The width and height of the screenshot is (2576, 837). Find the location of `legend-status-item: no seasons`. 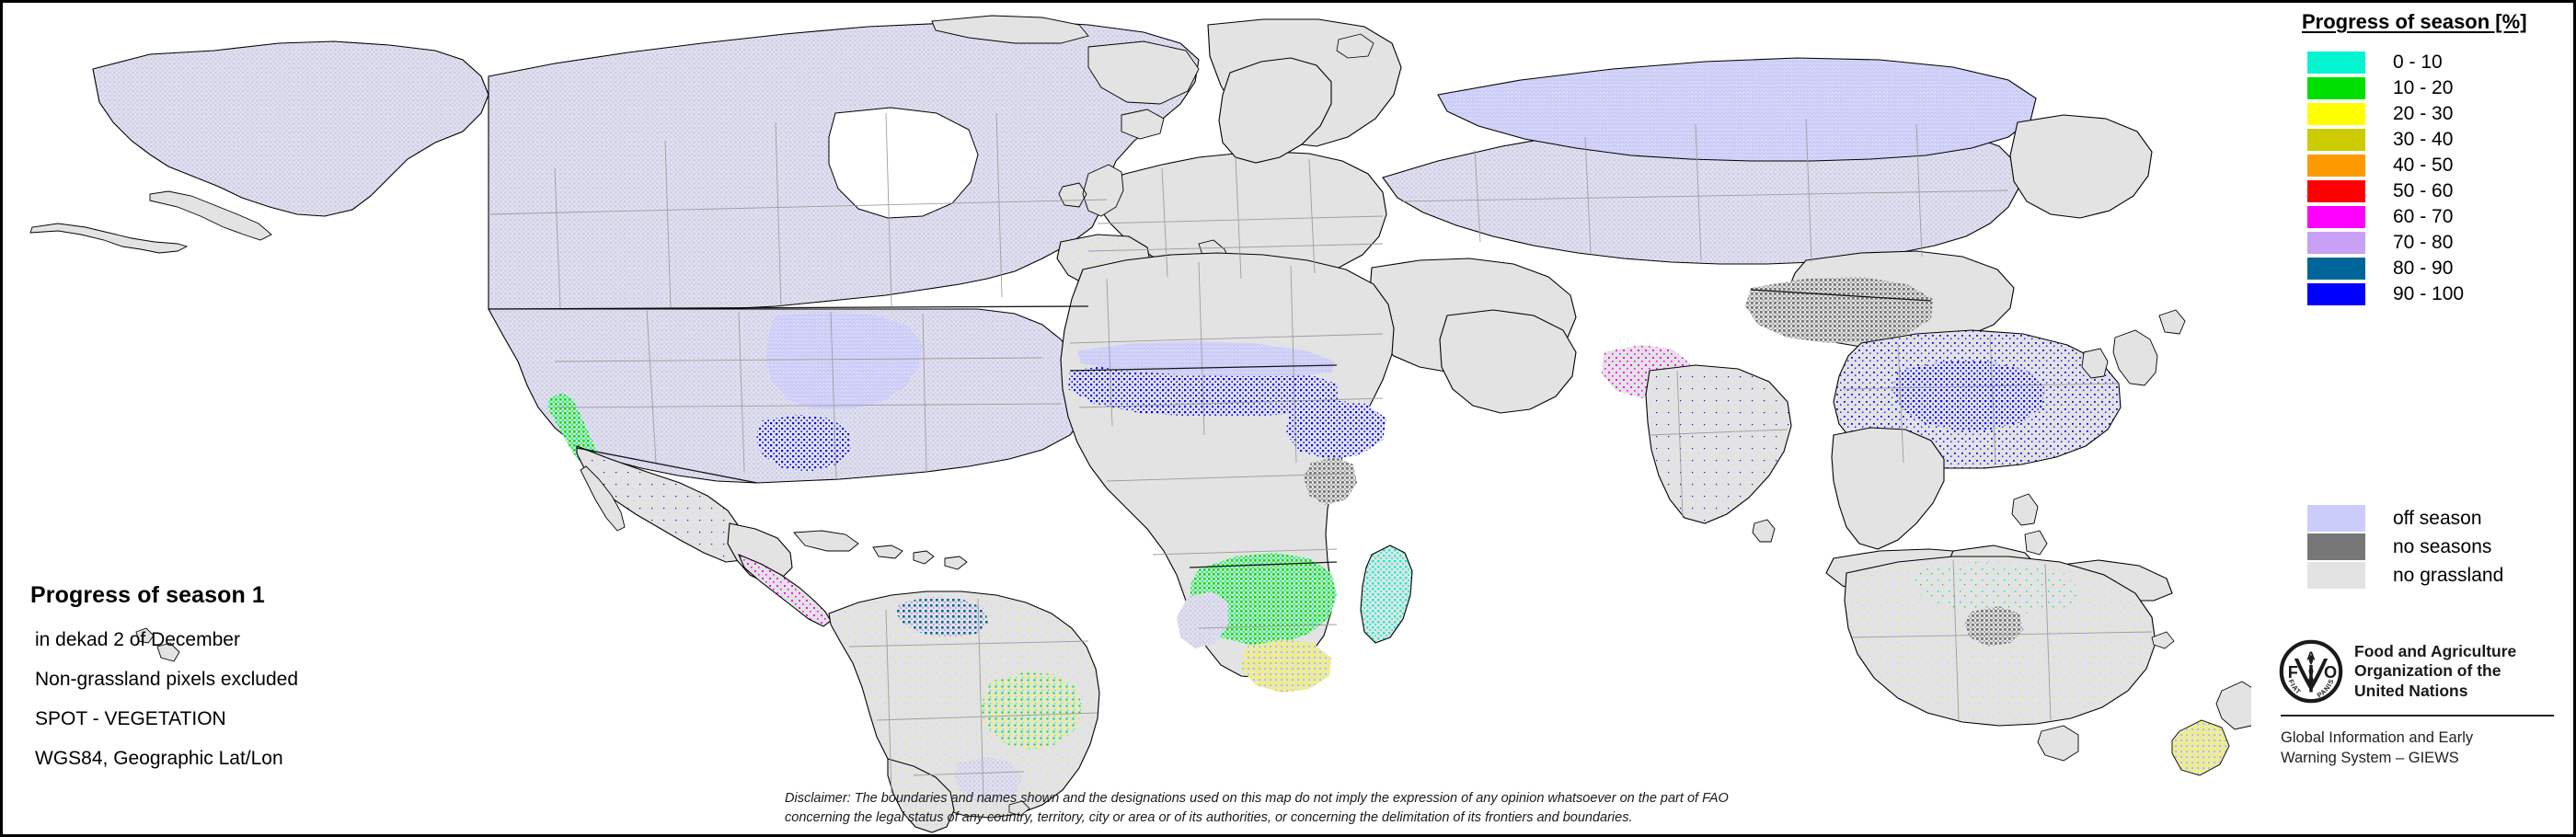

legend-status-item: no seasons is located at coordinates (2405, 547).